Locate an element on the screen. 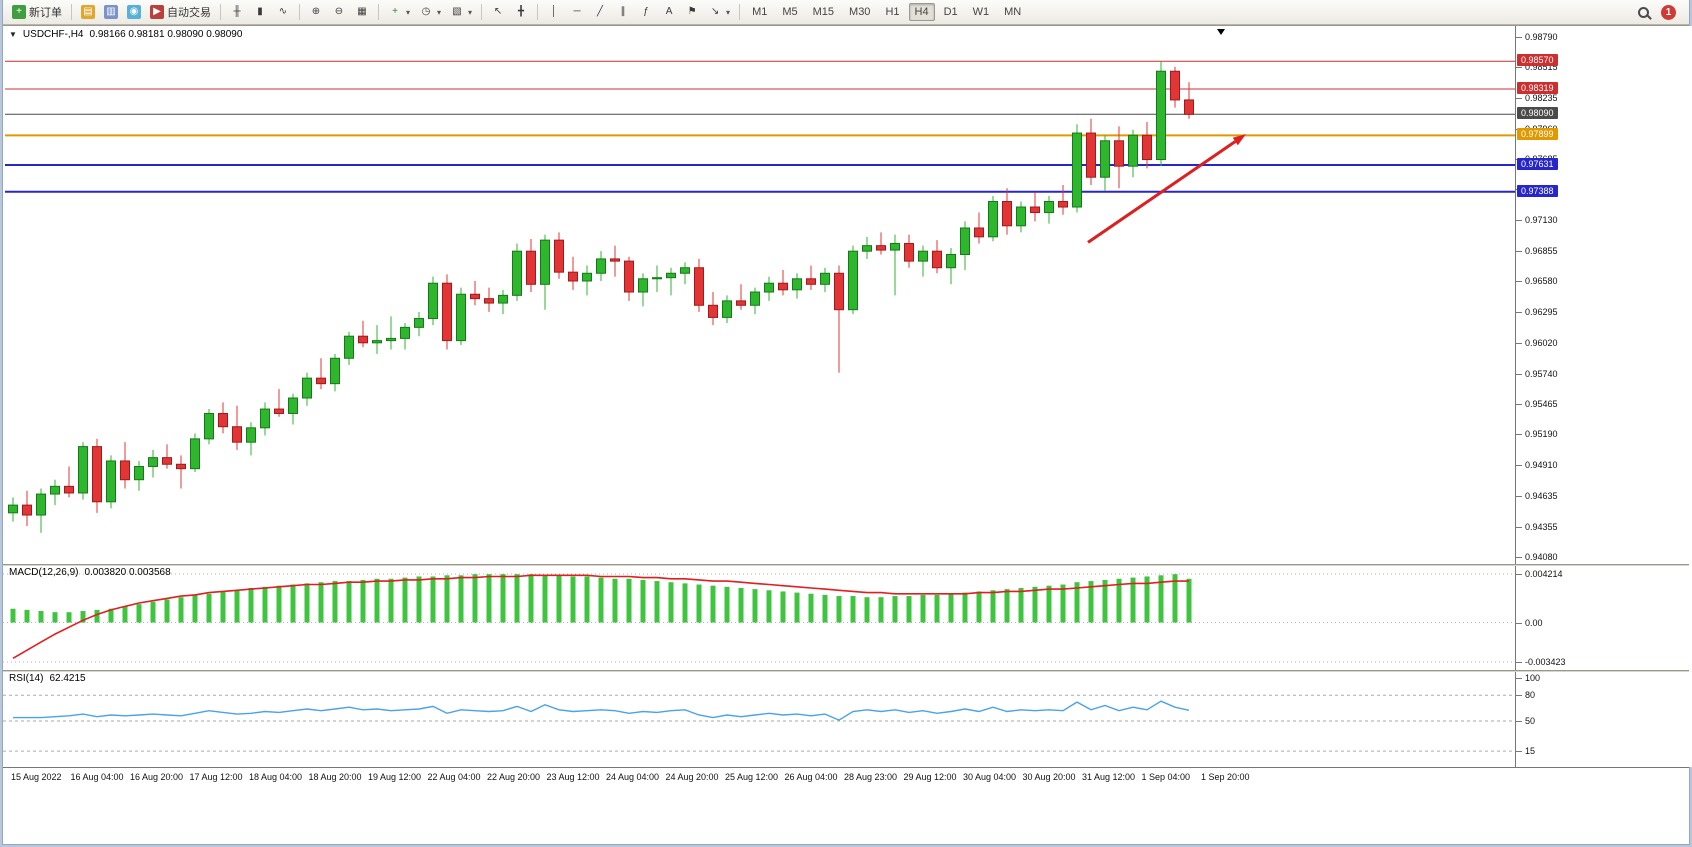 Image resolution: width=1692 pixels, height=847 pixels. indicators-button: + ▾ is located at coordinates (399, 12).